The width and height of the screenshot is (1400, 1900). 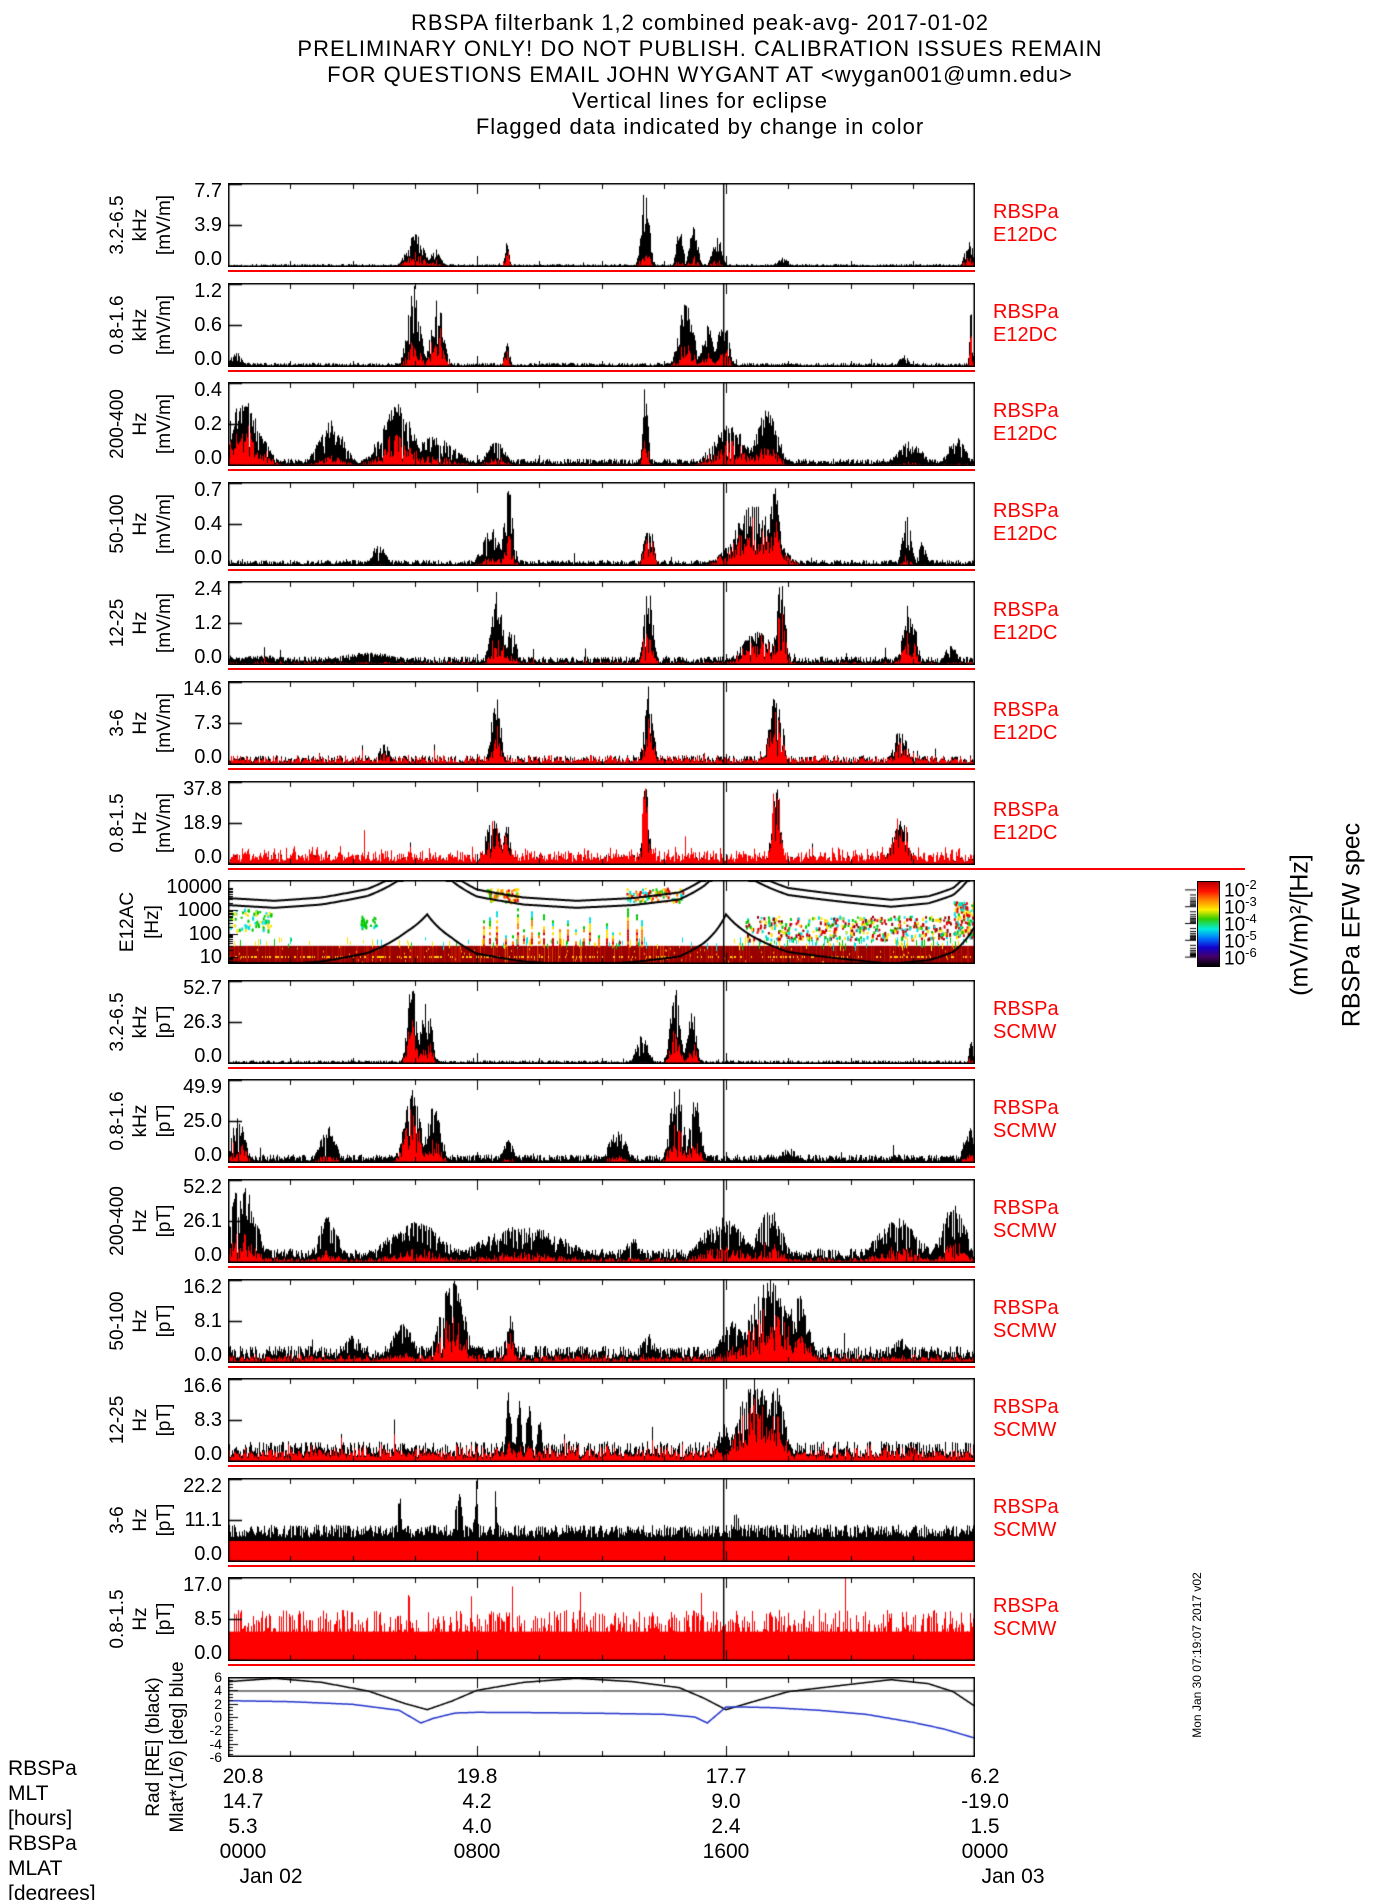 I want to click on panel-ytick: 52.2, so click(x=202, y=1187).